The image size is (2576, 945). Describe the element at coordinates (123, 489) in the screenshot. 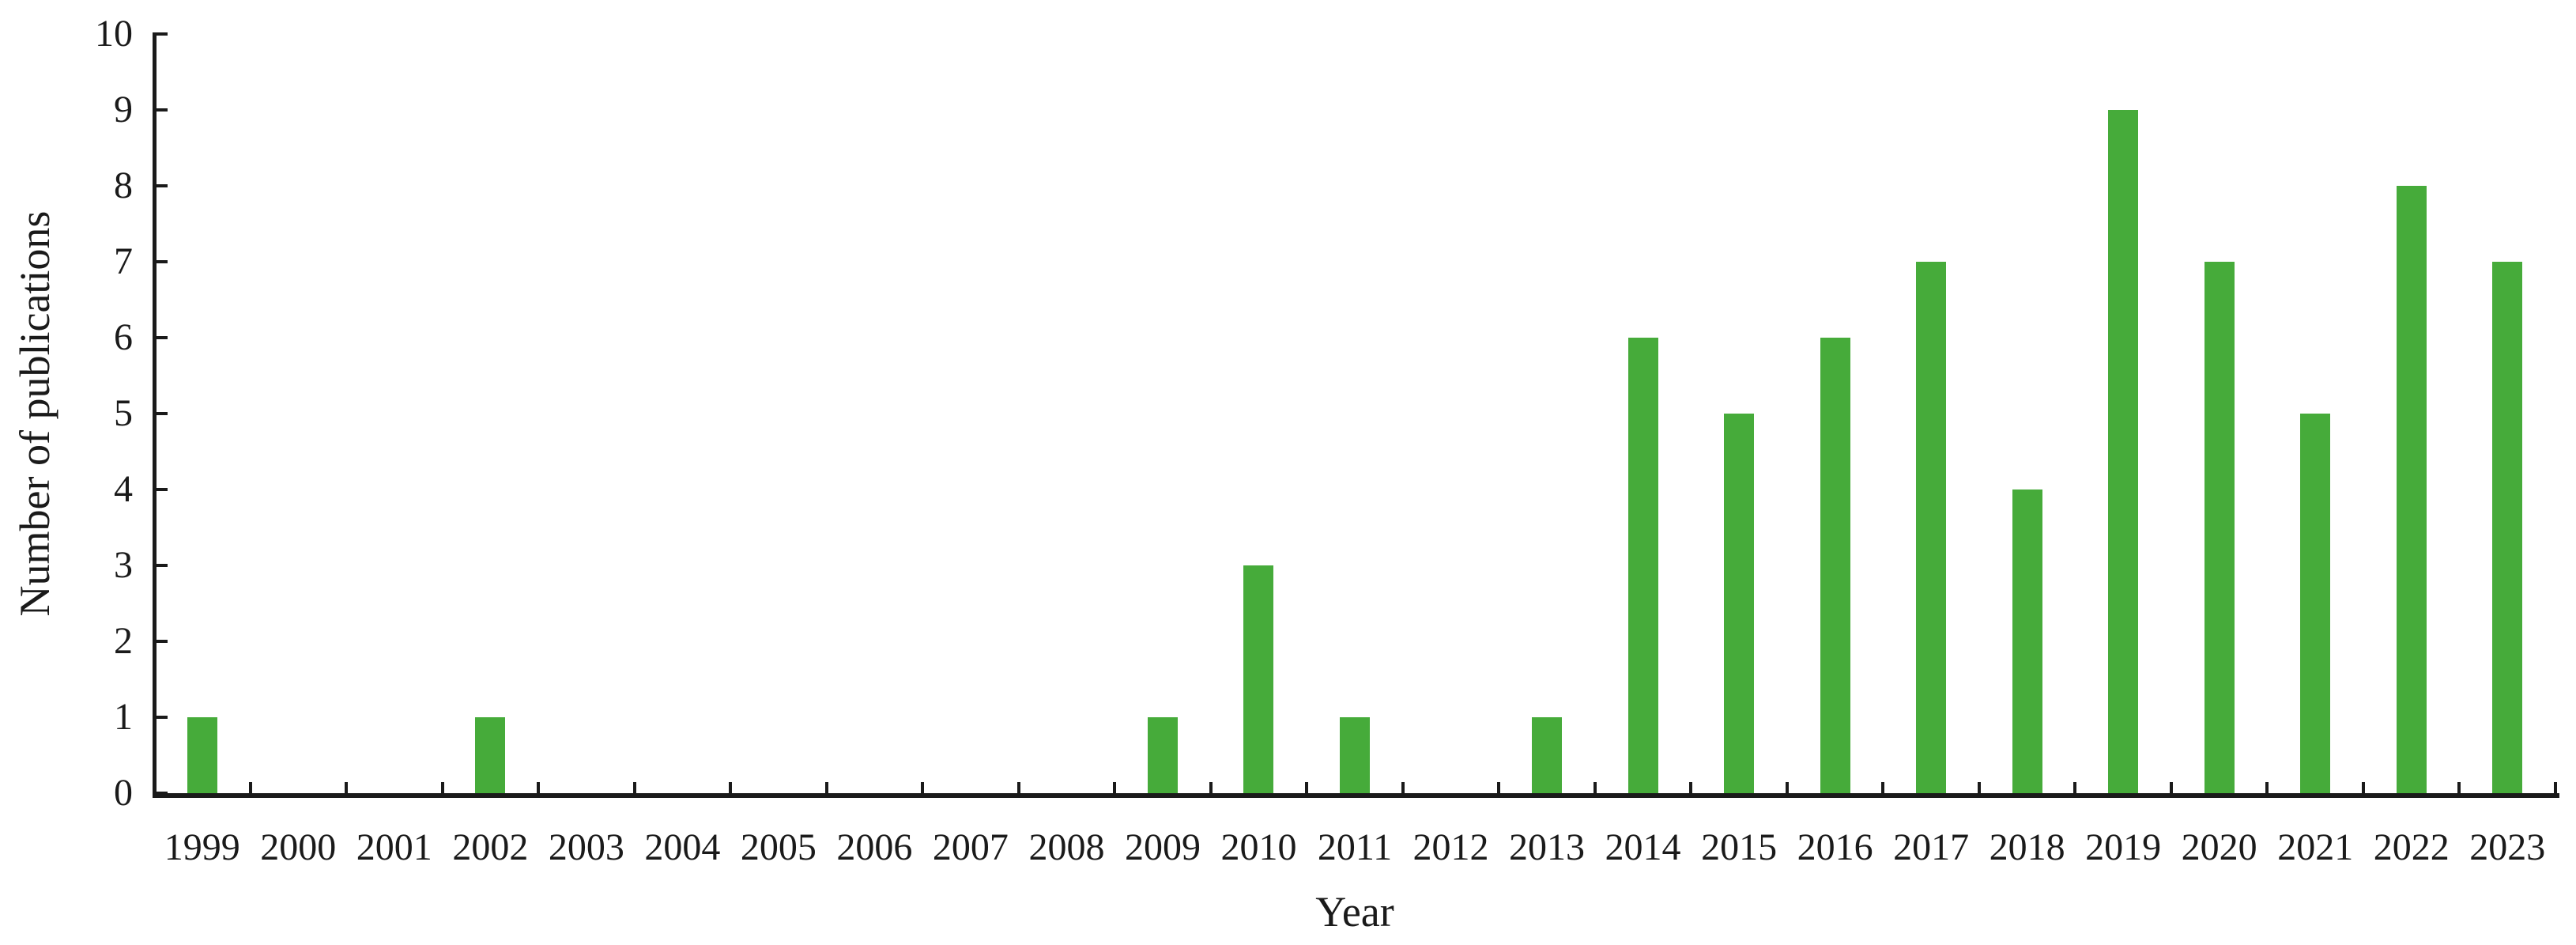

I see `y-tick-label: 4` at that location.